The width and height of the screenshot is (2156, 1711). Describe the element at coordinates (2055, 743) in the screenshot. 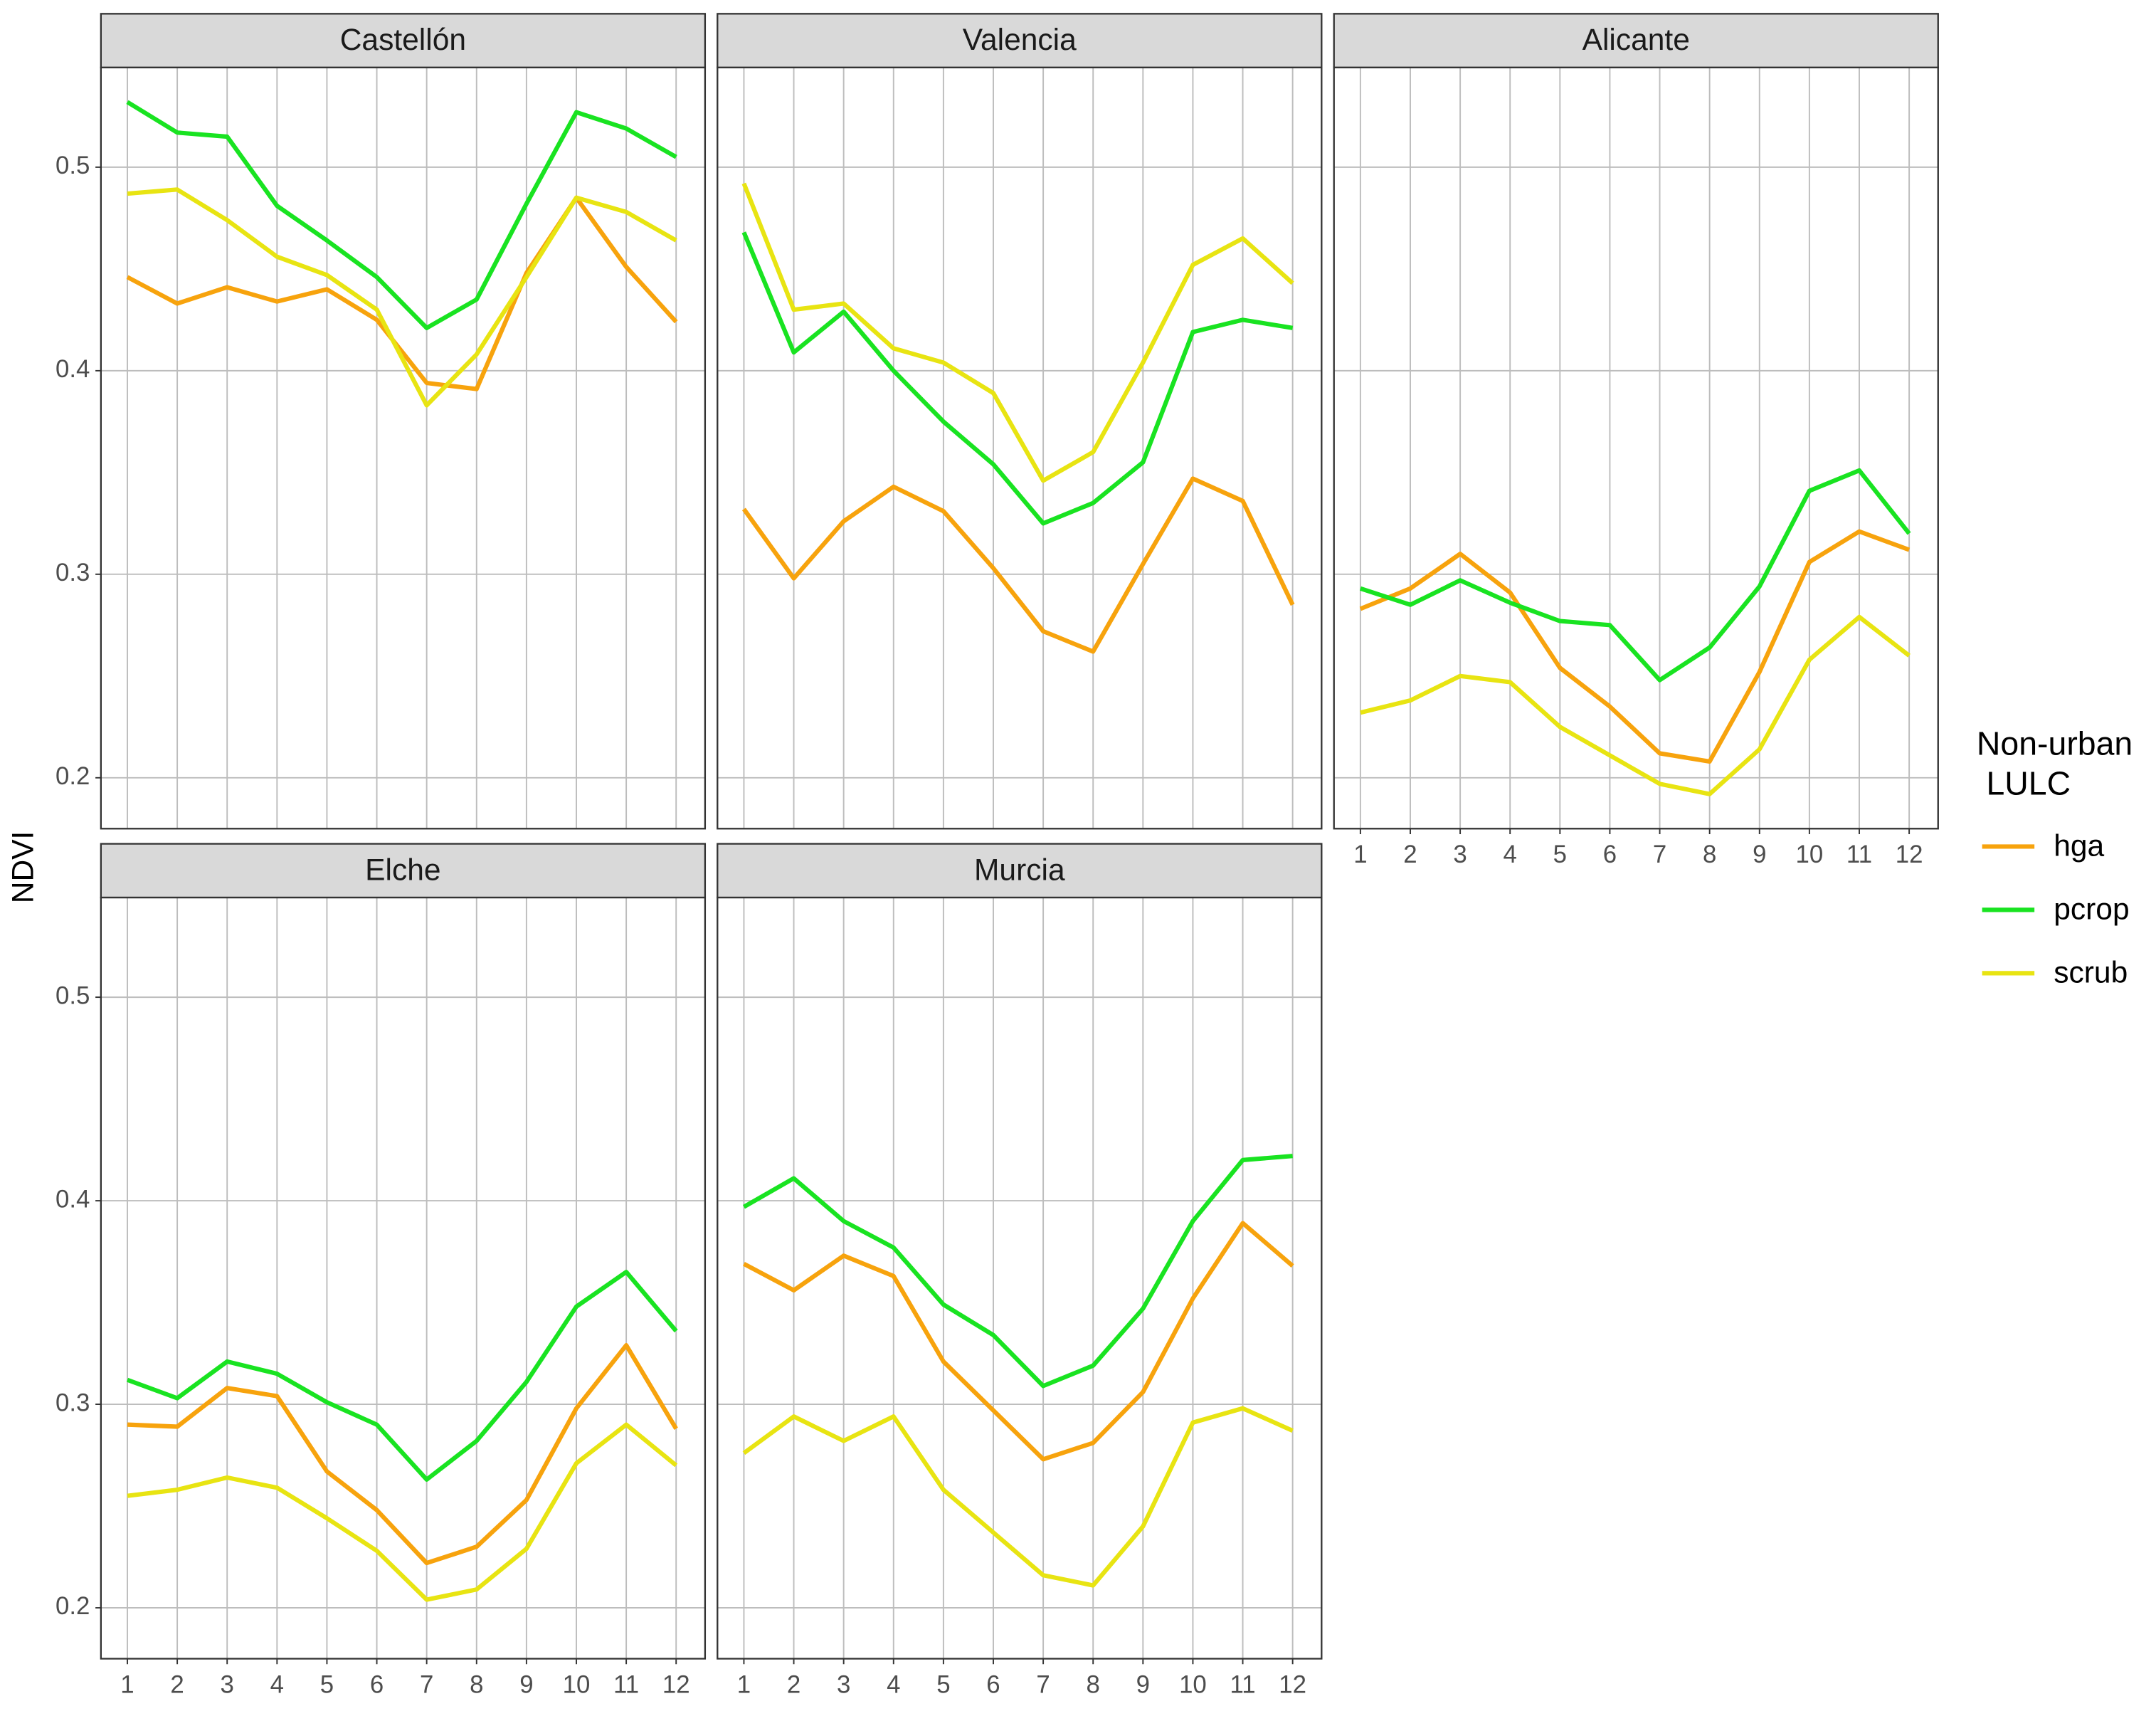

I see `legend-title: Non-urban` at that location.